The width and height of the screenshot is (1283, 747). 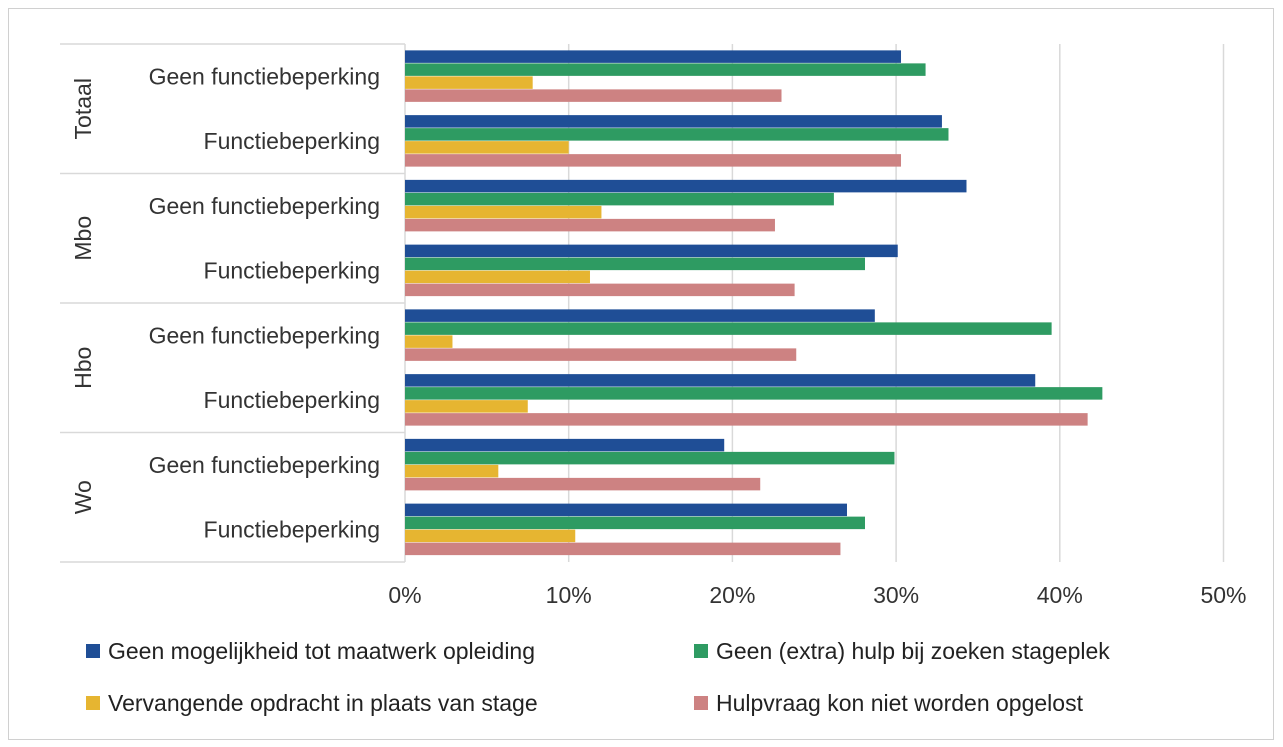 I want to click on legend-item-1: Geen mogelijkheid tot maatwerk opleiding, so click(x=310, y=651).